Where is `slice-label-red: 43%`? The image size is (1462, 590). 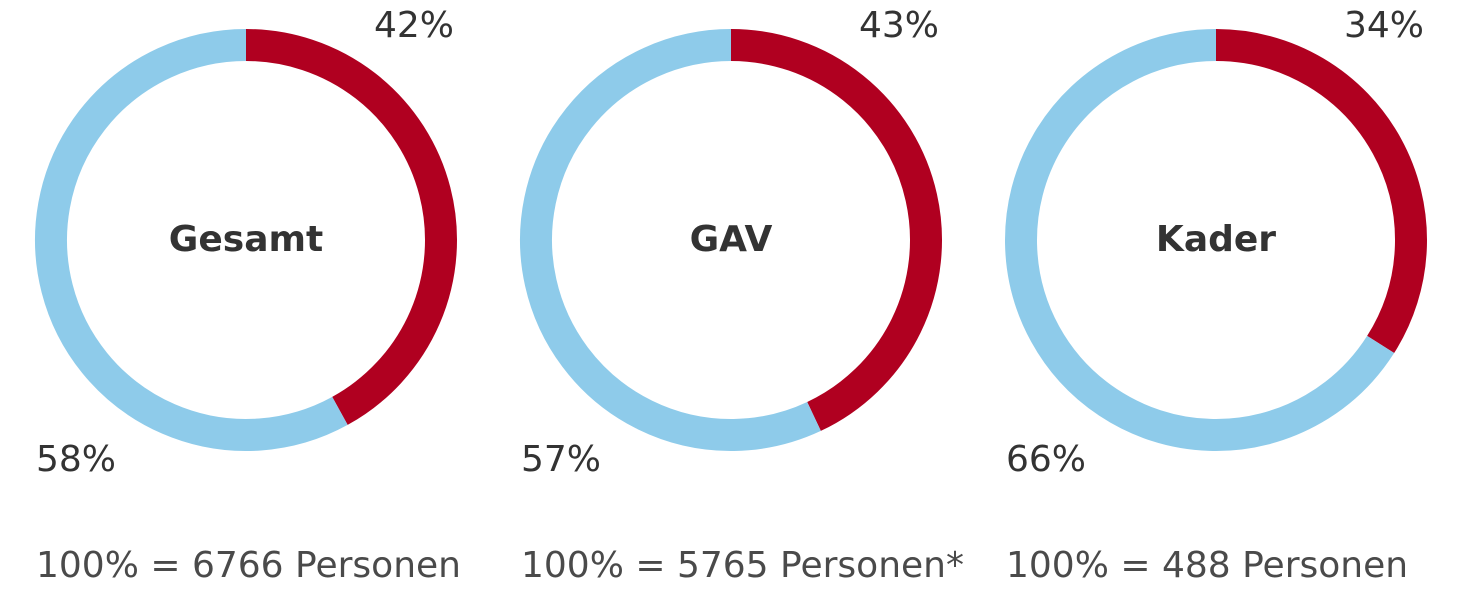 slice-label-red: 43% is located at coordinates (899, 25).